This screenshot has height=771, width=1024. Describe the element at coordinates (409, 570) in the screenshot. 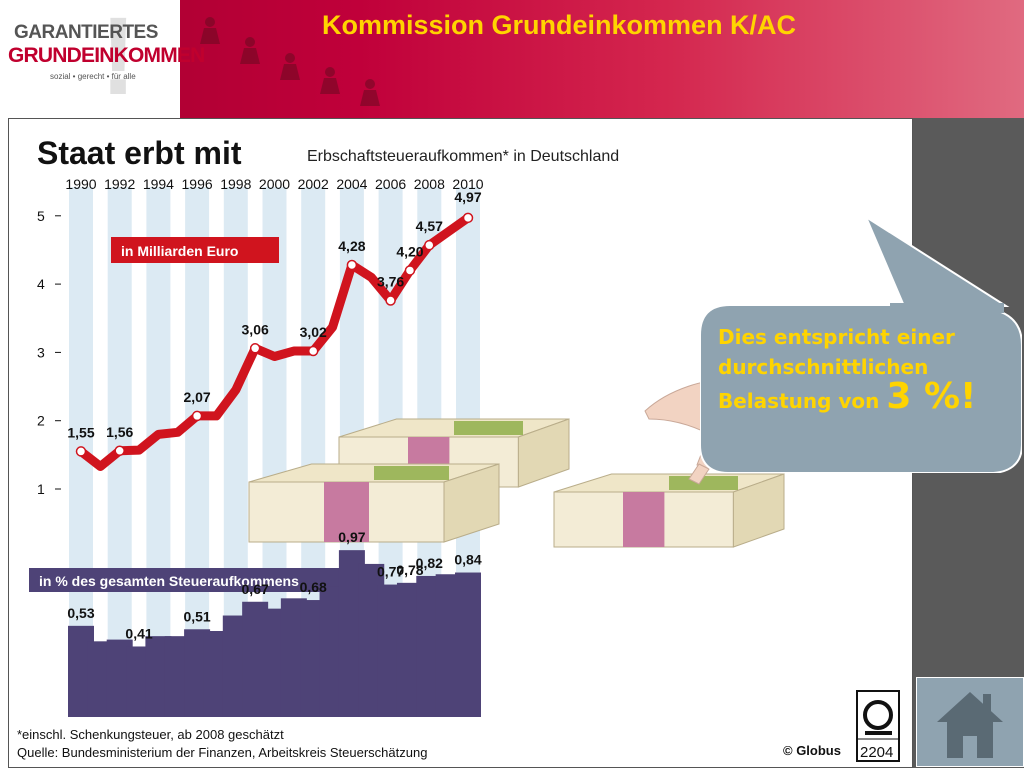

I see `bar-data-label: 0,78` at that location.